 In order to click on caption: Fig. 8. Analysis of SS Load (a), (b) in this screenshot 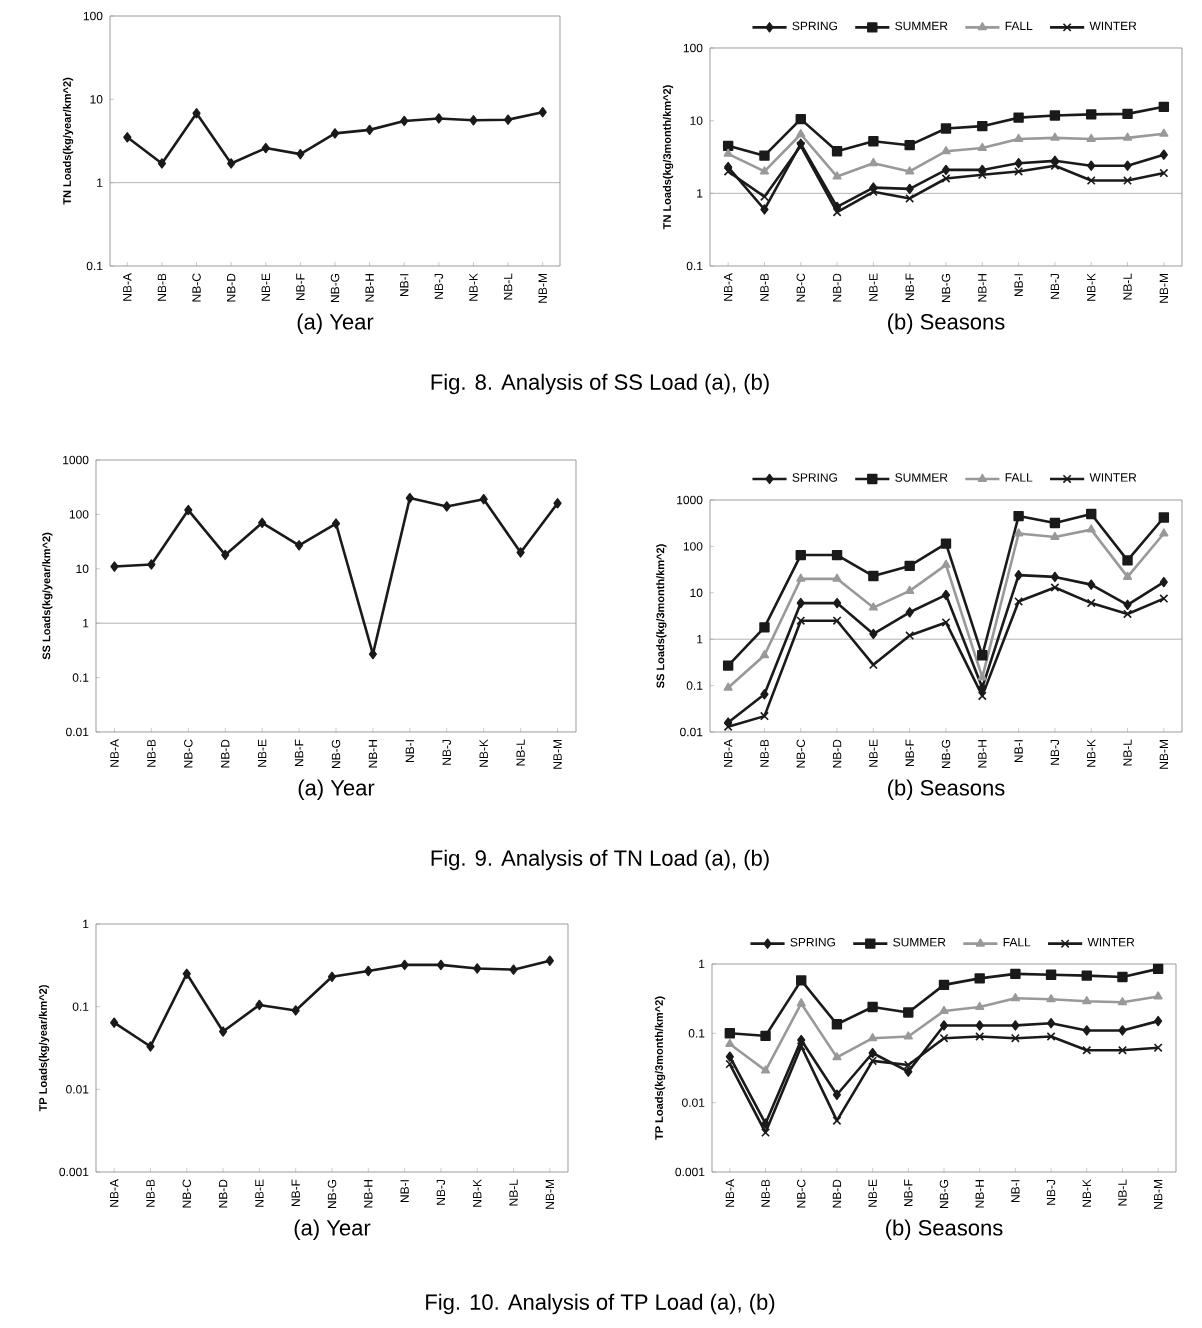, I will do `click(600, 384)`.